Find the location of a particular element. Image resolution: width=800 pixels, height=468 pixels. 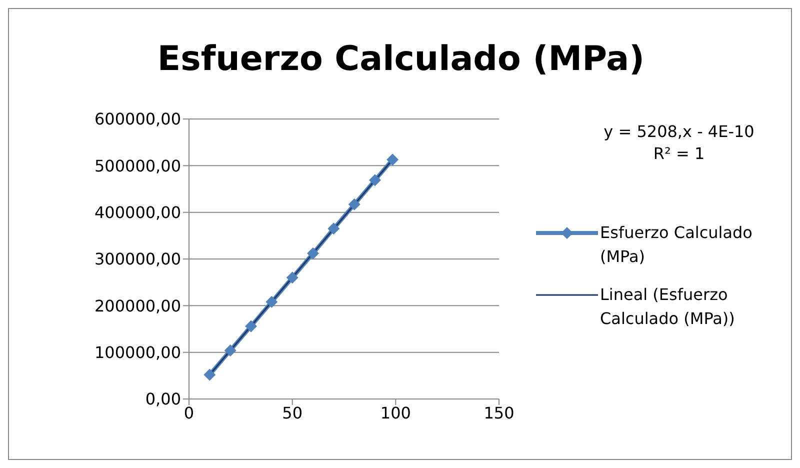

y-tick-label: 200000,00 is located at coordinates (137, 306).